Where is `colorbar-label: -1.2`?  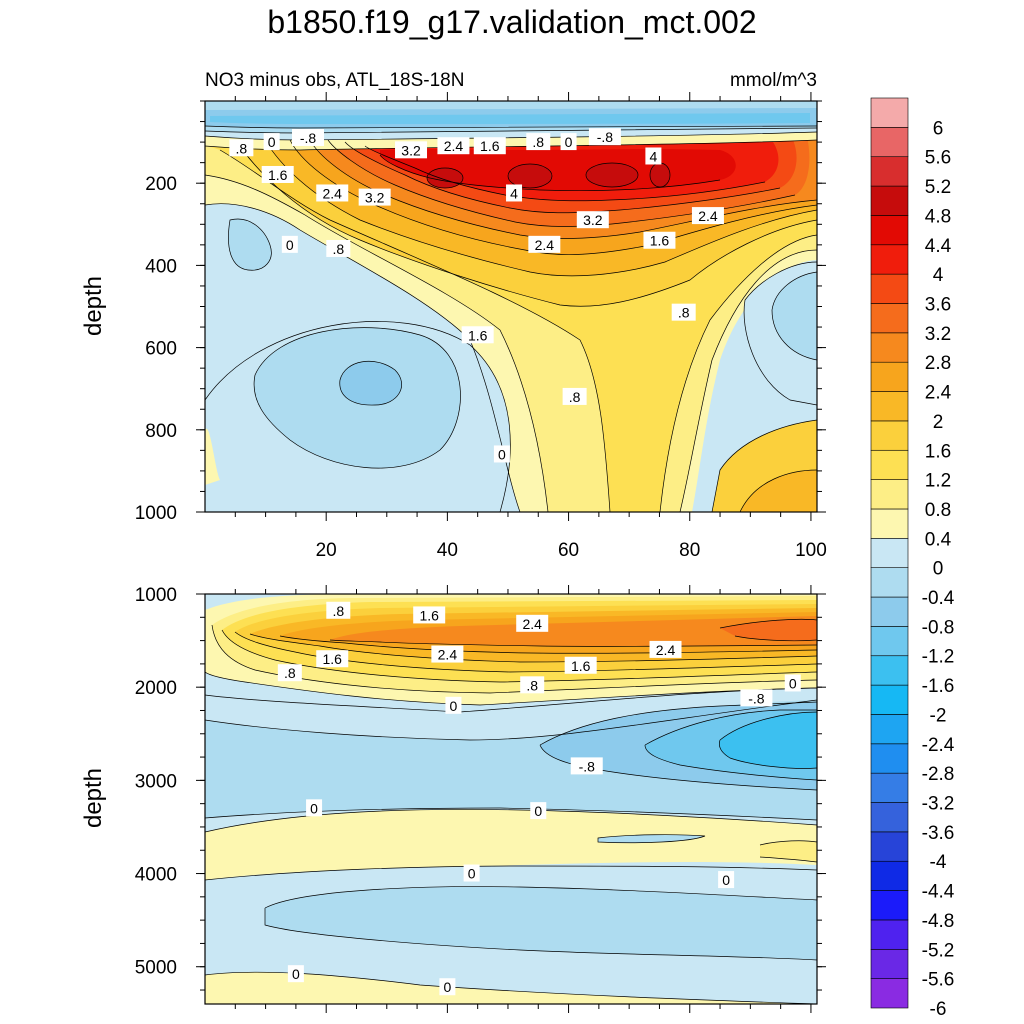
colorbar-label: -1.2 is located at coordinates (938, 657).